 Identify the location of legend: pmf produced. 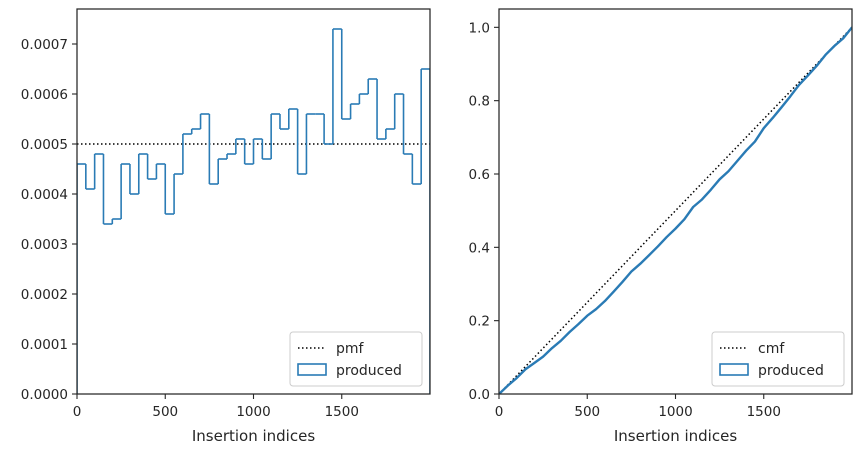
(356, 359).